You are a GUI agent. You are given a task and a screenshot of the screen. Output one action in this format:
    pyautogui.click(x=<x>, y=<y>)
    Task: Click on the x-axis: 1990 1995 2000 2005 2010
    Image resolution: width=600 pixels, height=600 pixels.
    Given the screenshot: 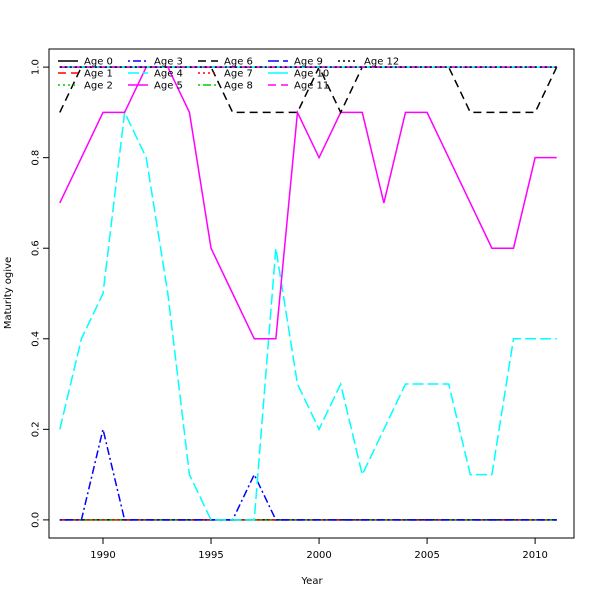 What is the action you would take?
    pyautogui.click(x=319, y=549)
    